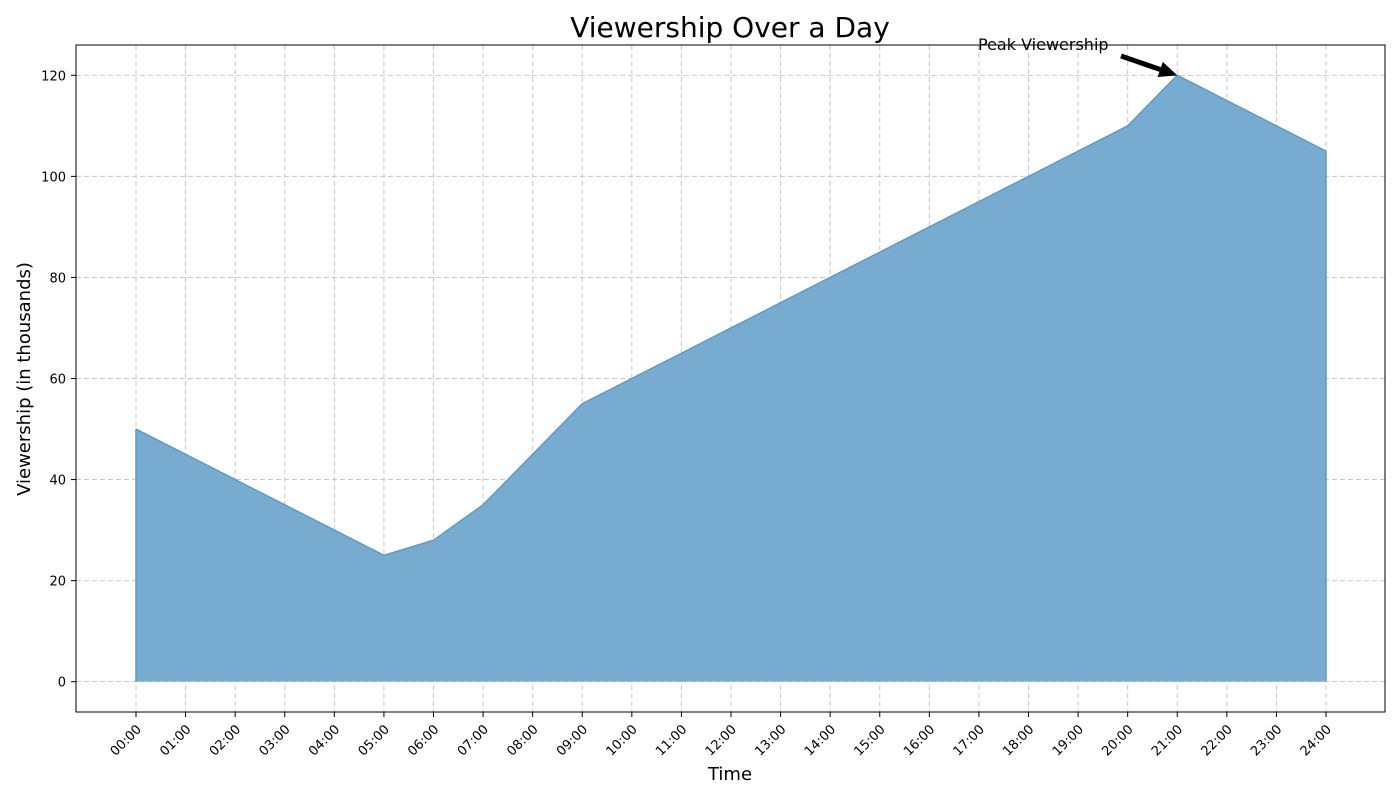 This screenshot has height=800, width=1400. What do you see at coordinates (374, 740) in the screenshot?
I see `x-tick-label: 05:00` at bounding box center [374, 740].